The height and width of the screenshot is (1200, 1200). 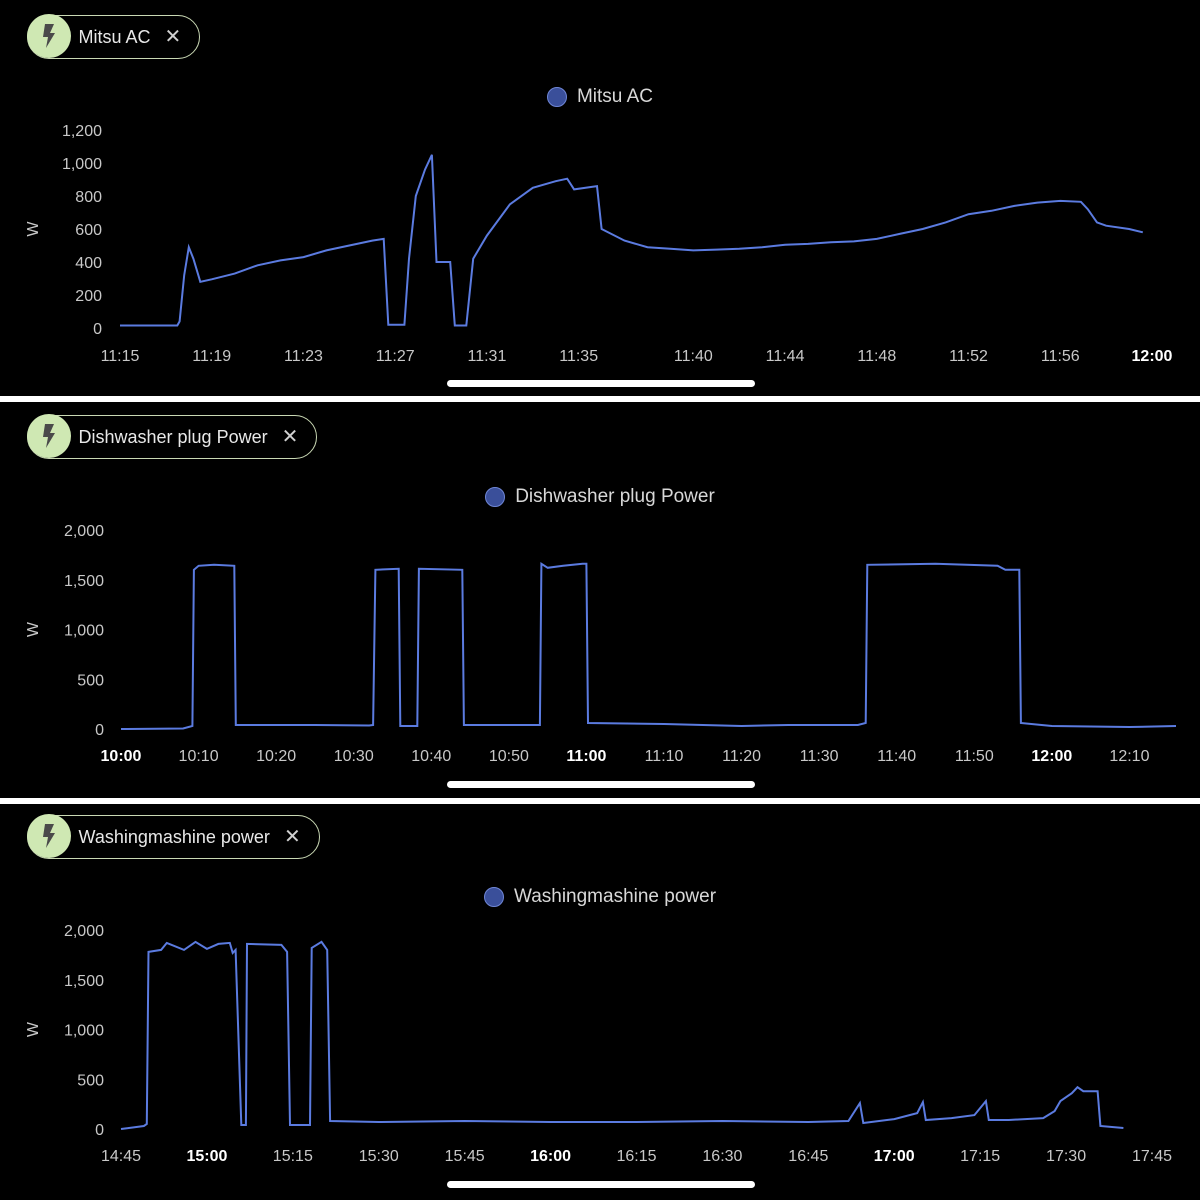 I want to click on x-tick-label: 11:52, so click(x=968, y=356).